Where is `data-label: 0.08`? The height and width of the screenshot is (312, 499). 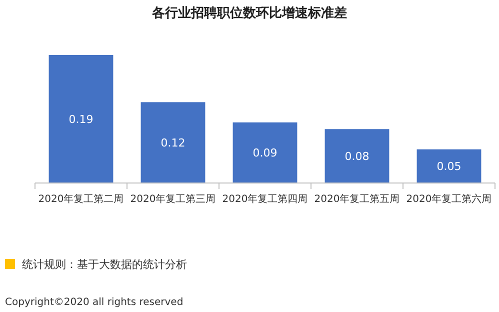
data-label: 0.08 is located at coordinates (357, 157).